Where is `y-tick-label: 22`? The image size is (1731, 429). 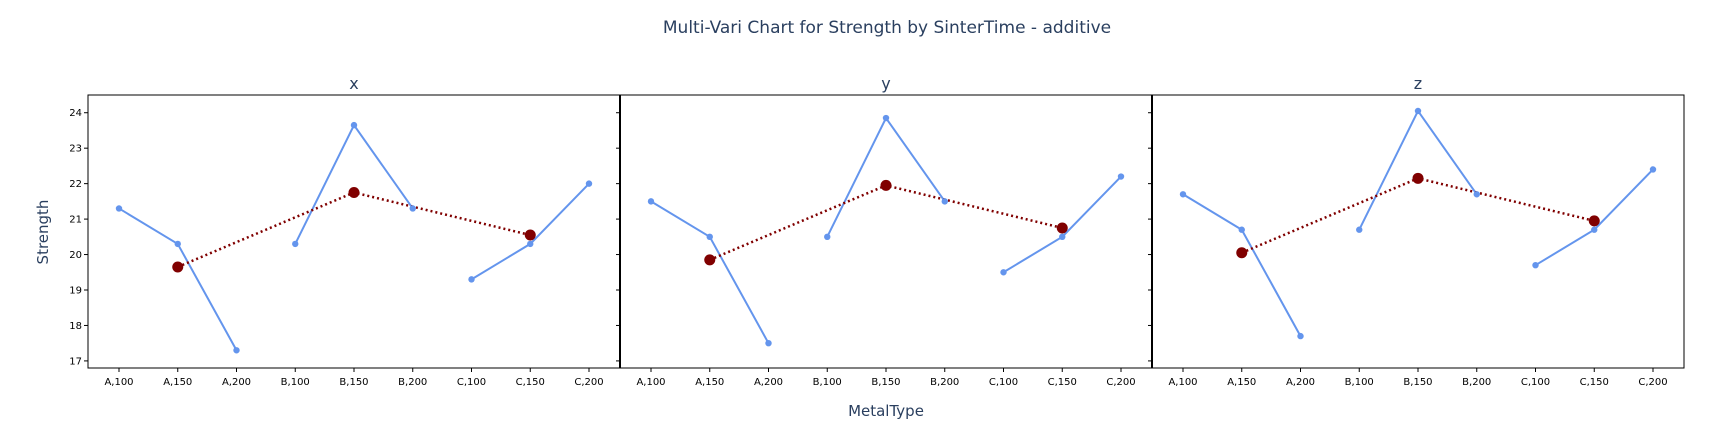
y-tick-label: 22 is located at coordinates (75, 184).